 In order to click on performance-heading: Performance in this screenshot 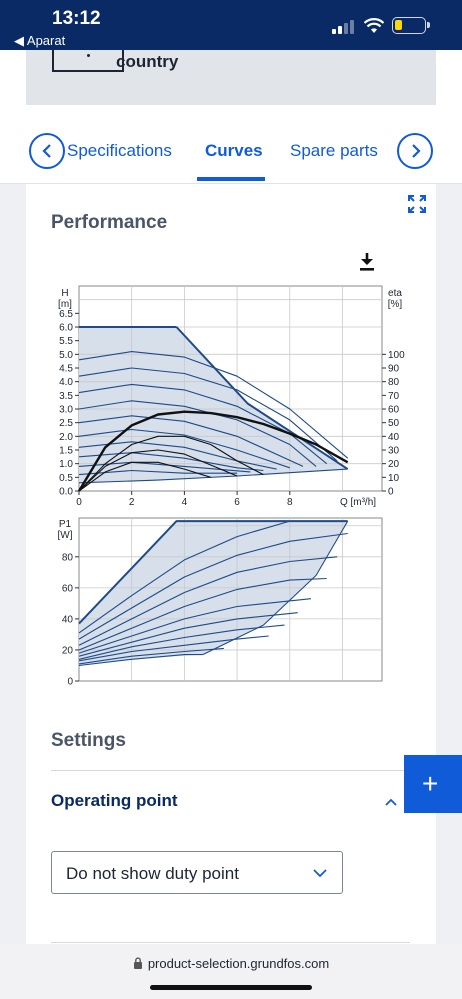, I will do `click(109, 222)`.